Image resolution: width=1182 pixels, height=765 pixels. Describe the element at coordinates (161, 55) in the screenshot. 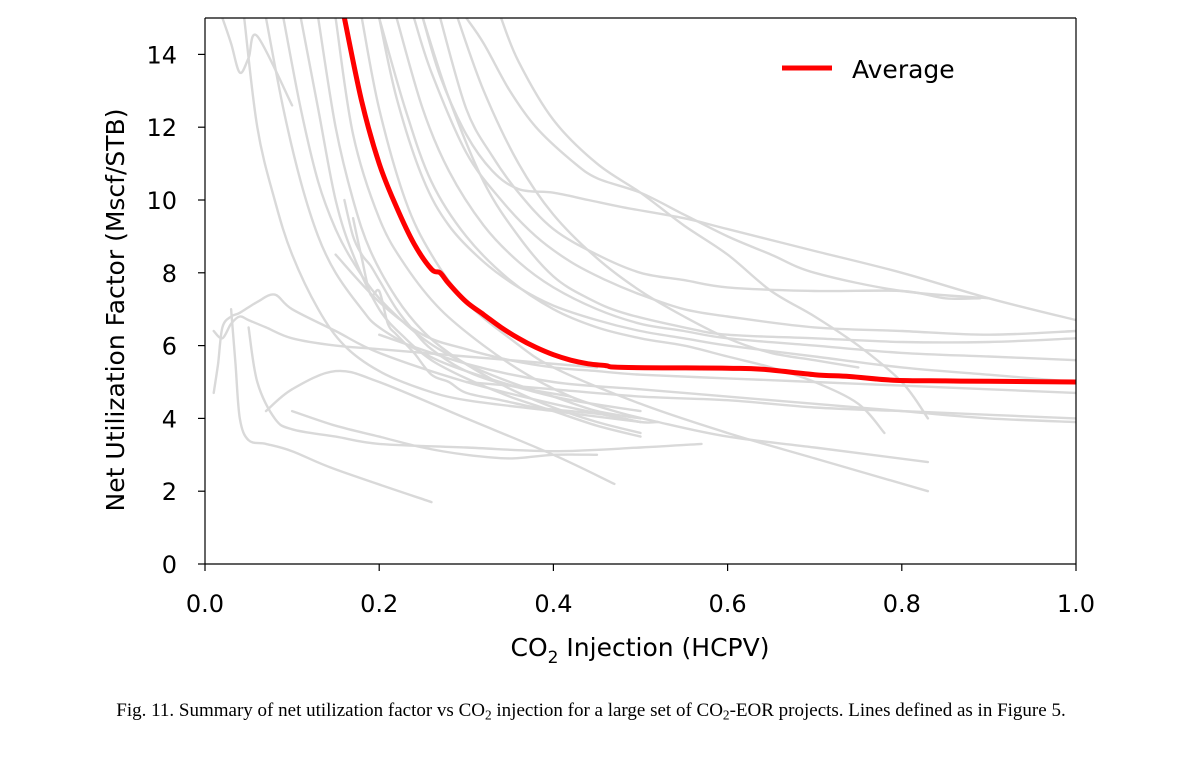

I see `y-tick-label: 14` at that location.